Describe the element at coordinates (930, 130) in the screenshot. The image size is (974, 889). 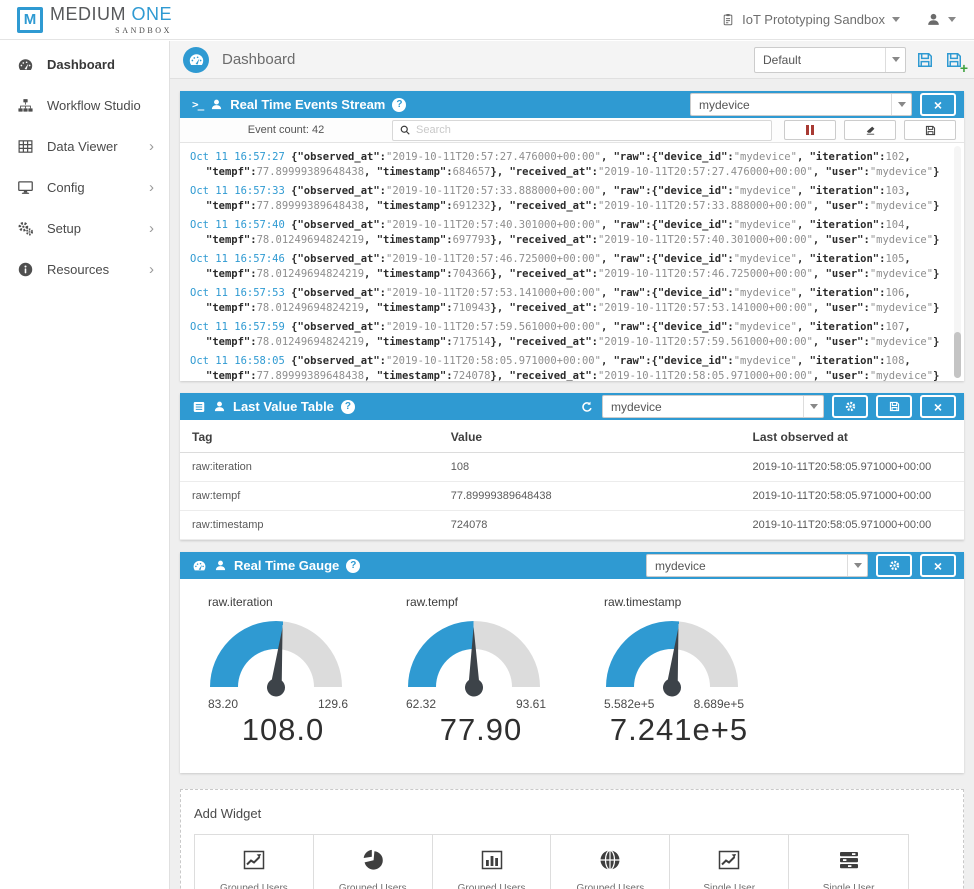
I see `save-stream-button` at that location.